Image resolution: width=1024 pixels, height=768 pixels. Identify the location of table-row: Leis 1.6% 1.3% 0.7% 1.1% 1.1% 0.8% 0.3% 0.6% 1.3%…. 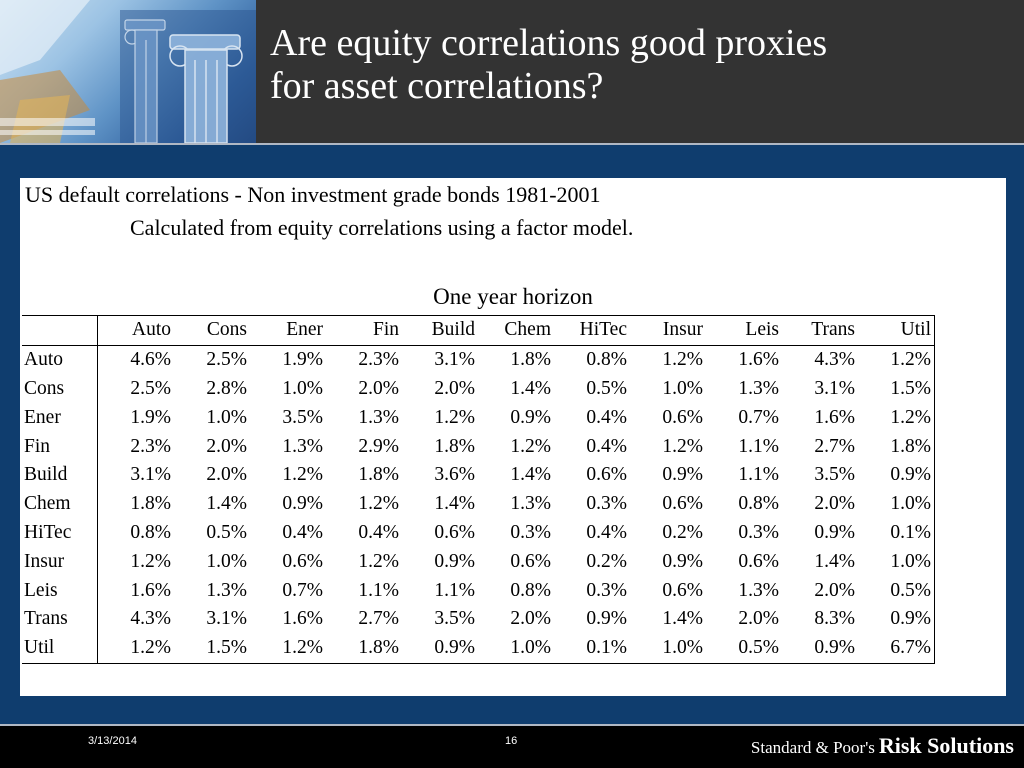
(478, 590).